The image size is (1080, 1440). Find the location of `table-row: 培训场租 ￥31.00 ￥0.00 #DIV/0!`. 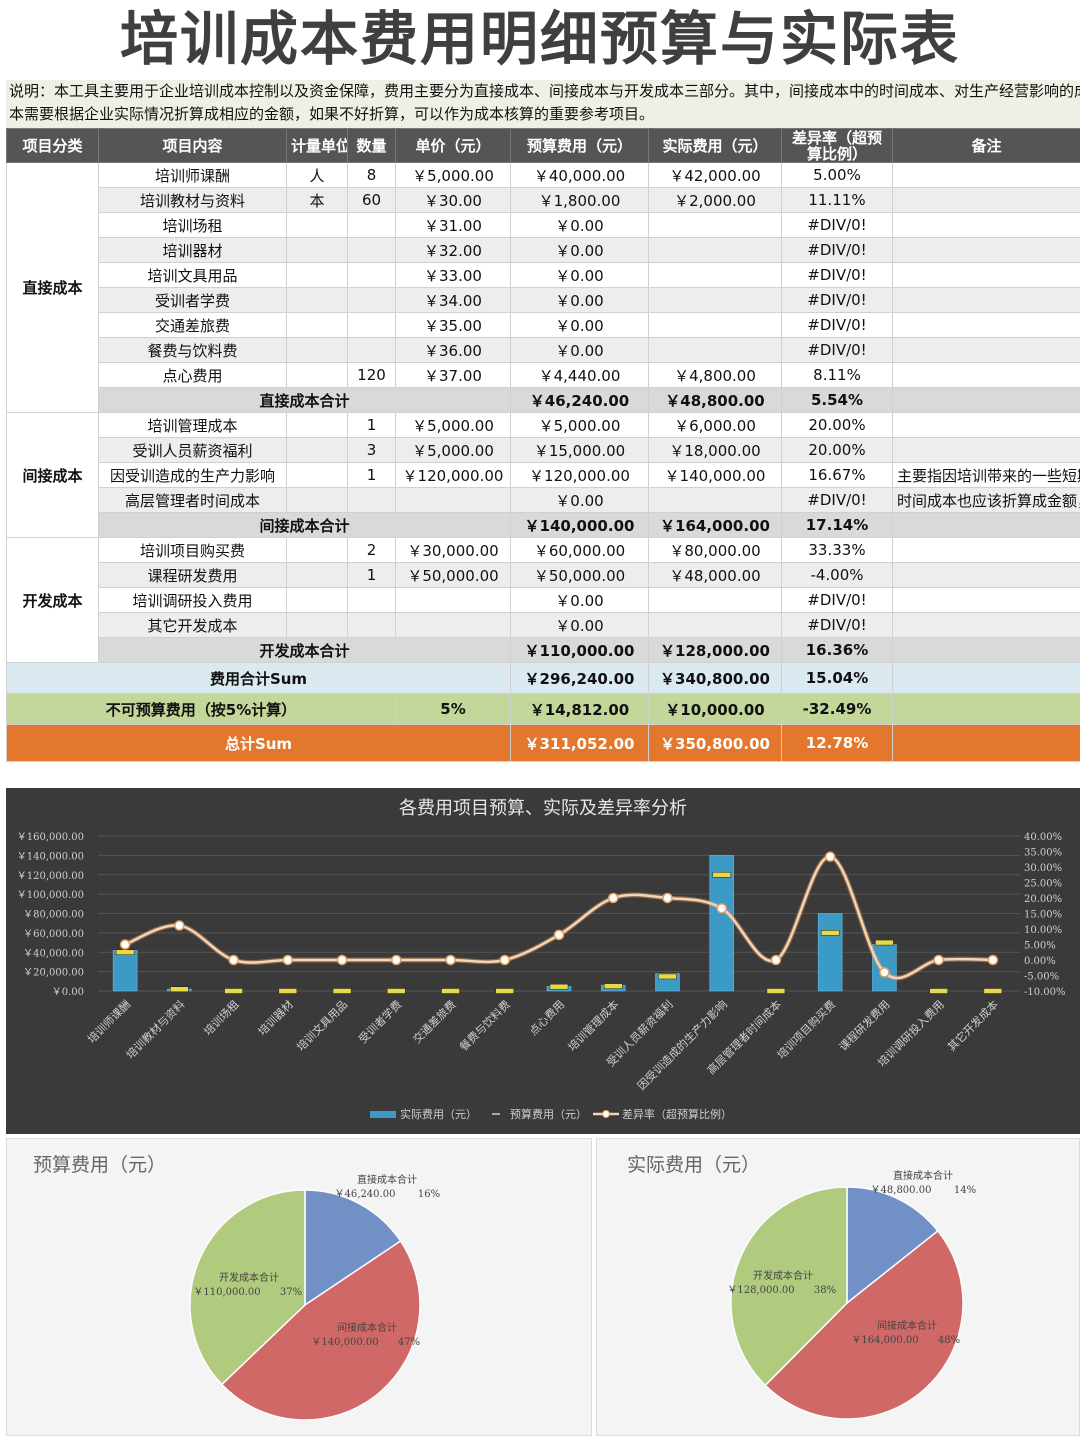

table-row: 培训场租 ￥31.00 ￥0.00 #DIV/0! is located at coordinates (543, 225).